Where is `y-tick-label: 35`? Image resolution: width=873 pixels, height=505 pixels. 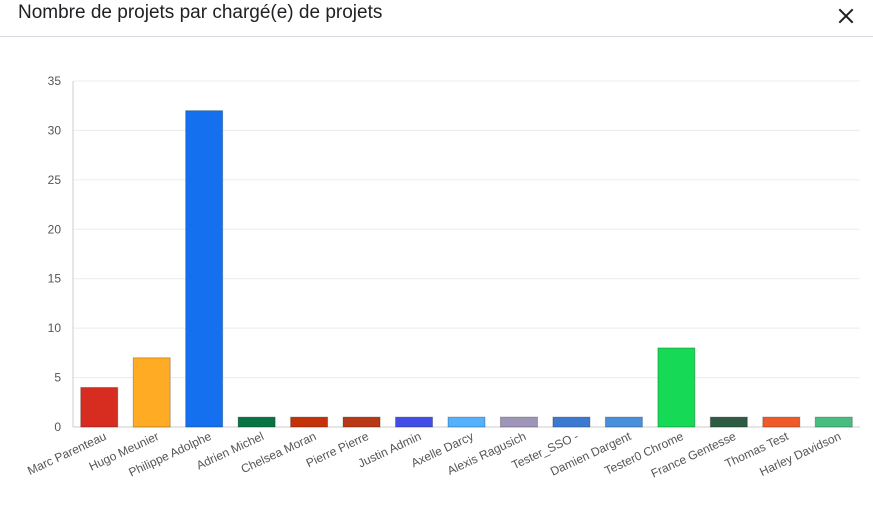 y-tick-label: 35 is located at coordinates (55, 81).